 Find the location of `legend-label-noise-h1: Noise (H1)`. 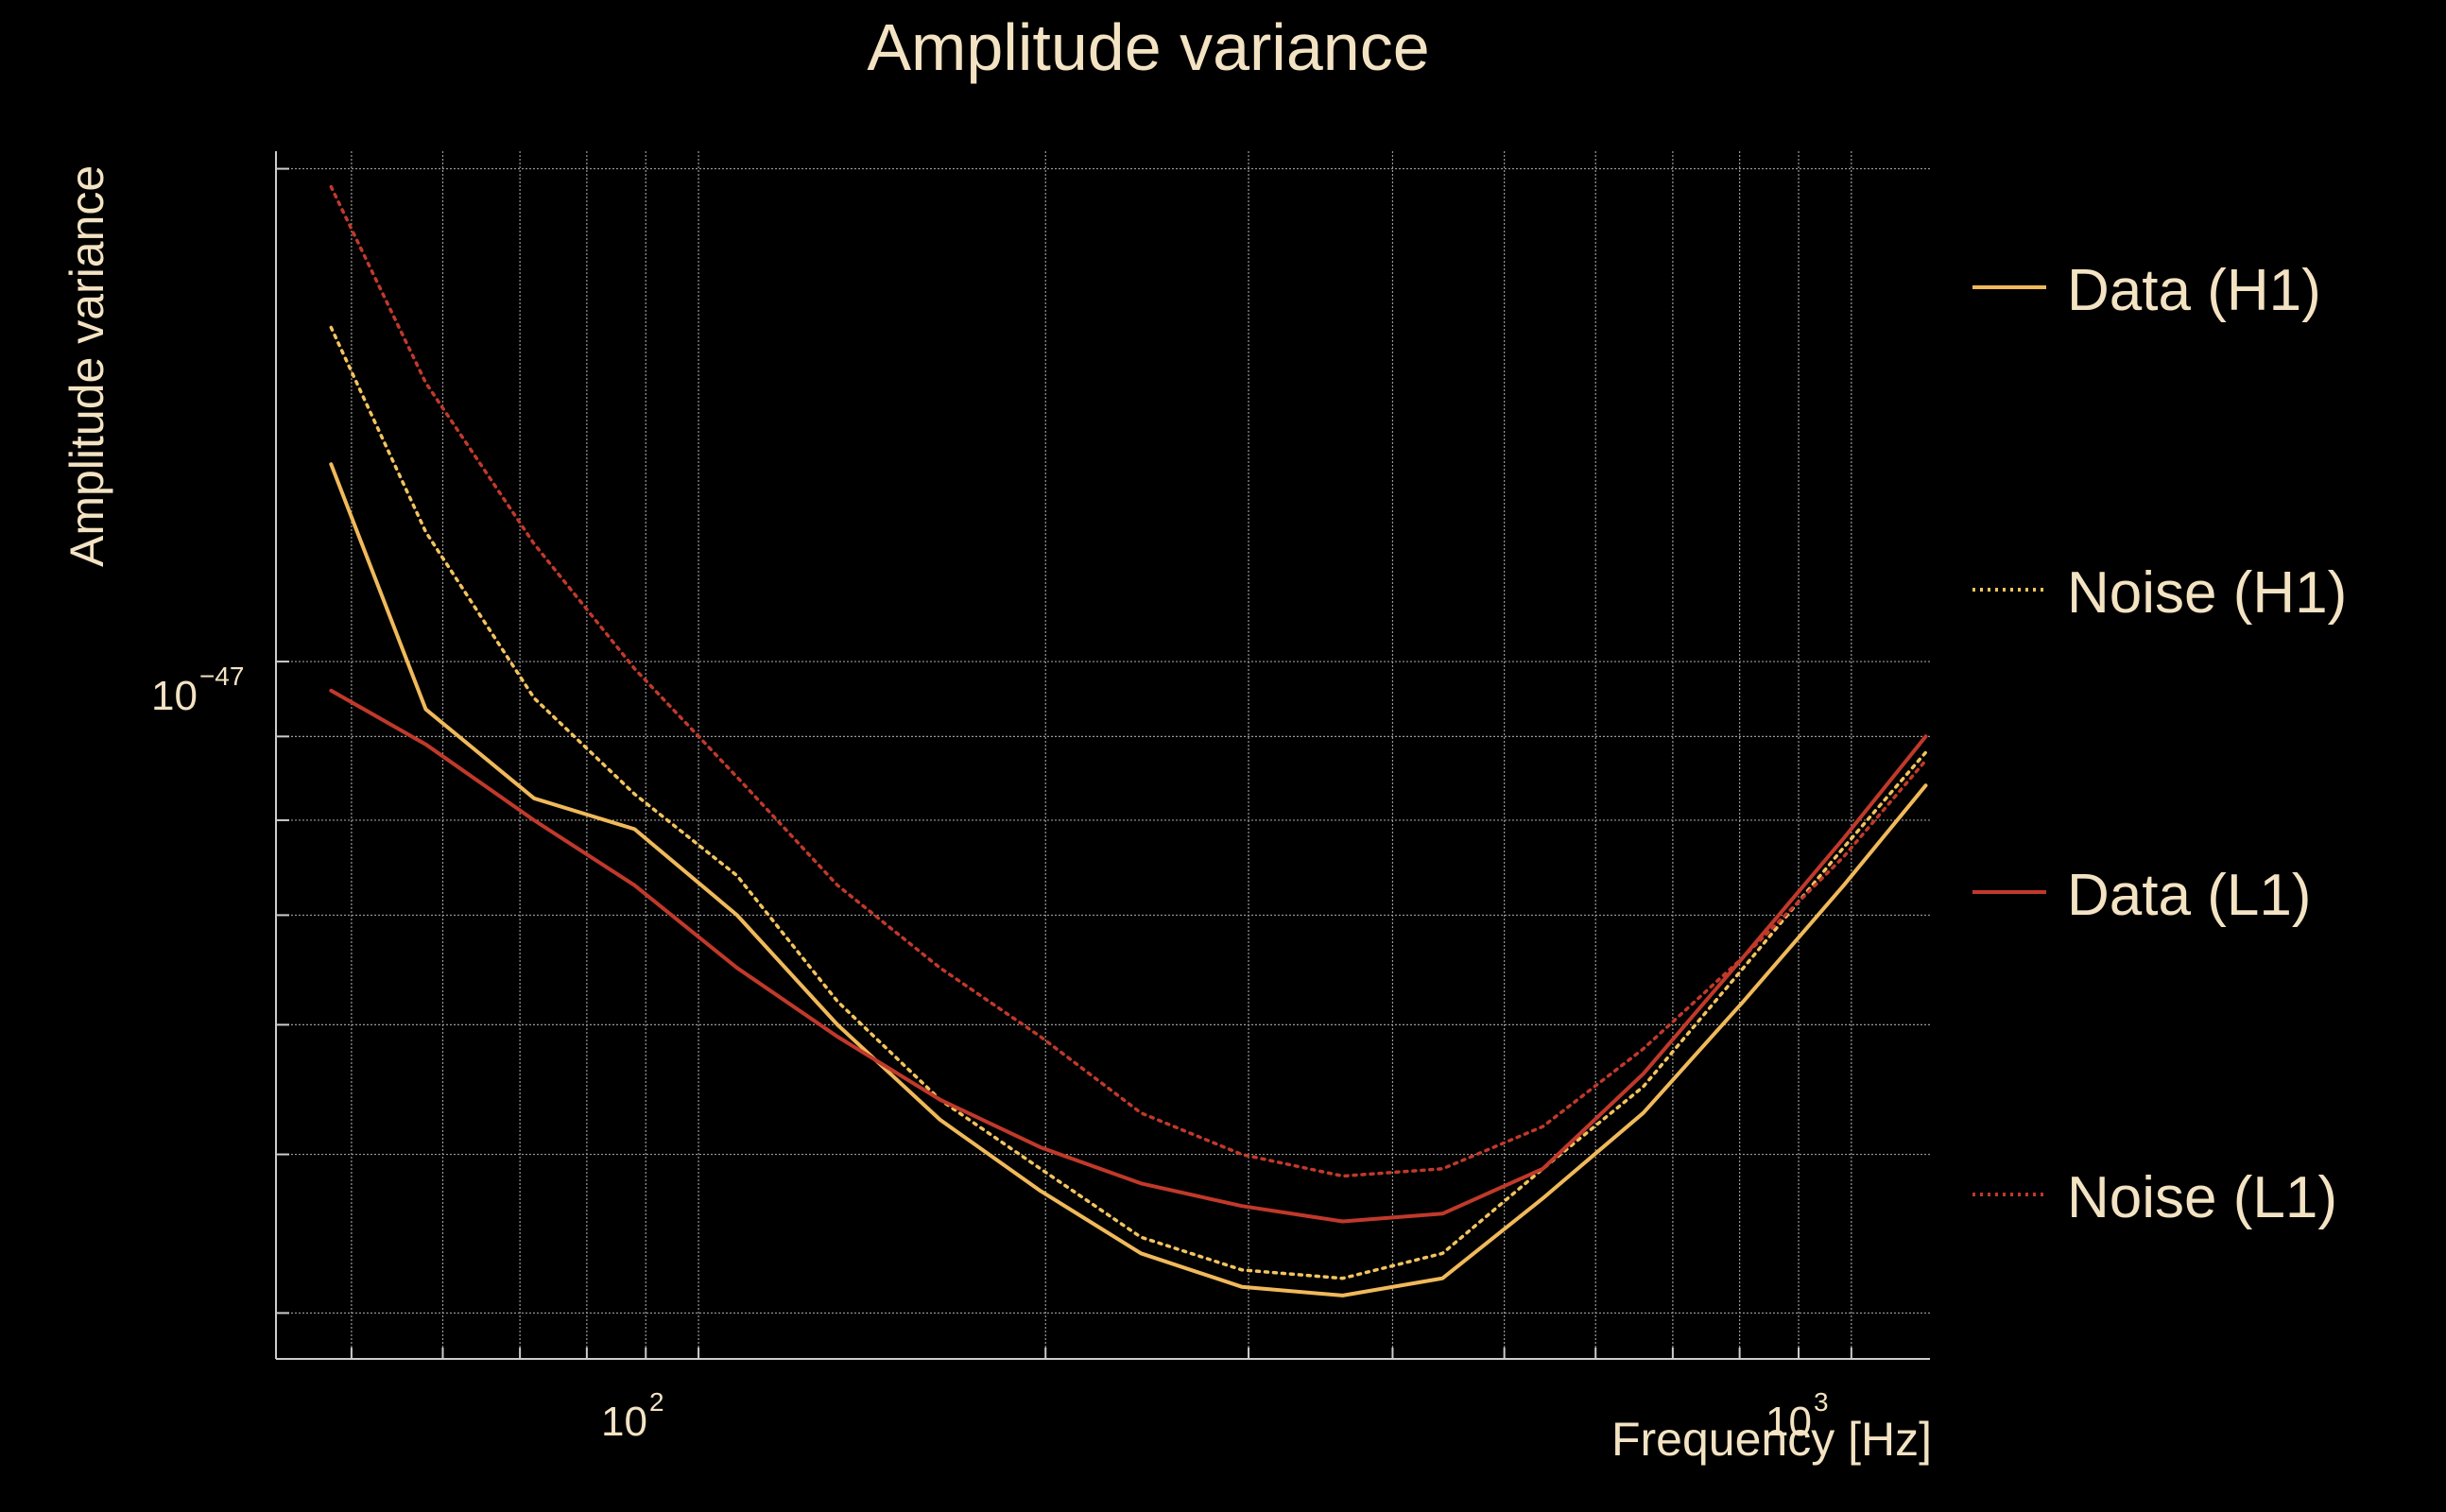

legend-label-noise-h1: Noise (H1) is located at coordinates (2207, 593).